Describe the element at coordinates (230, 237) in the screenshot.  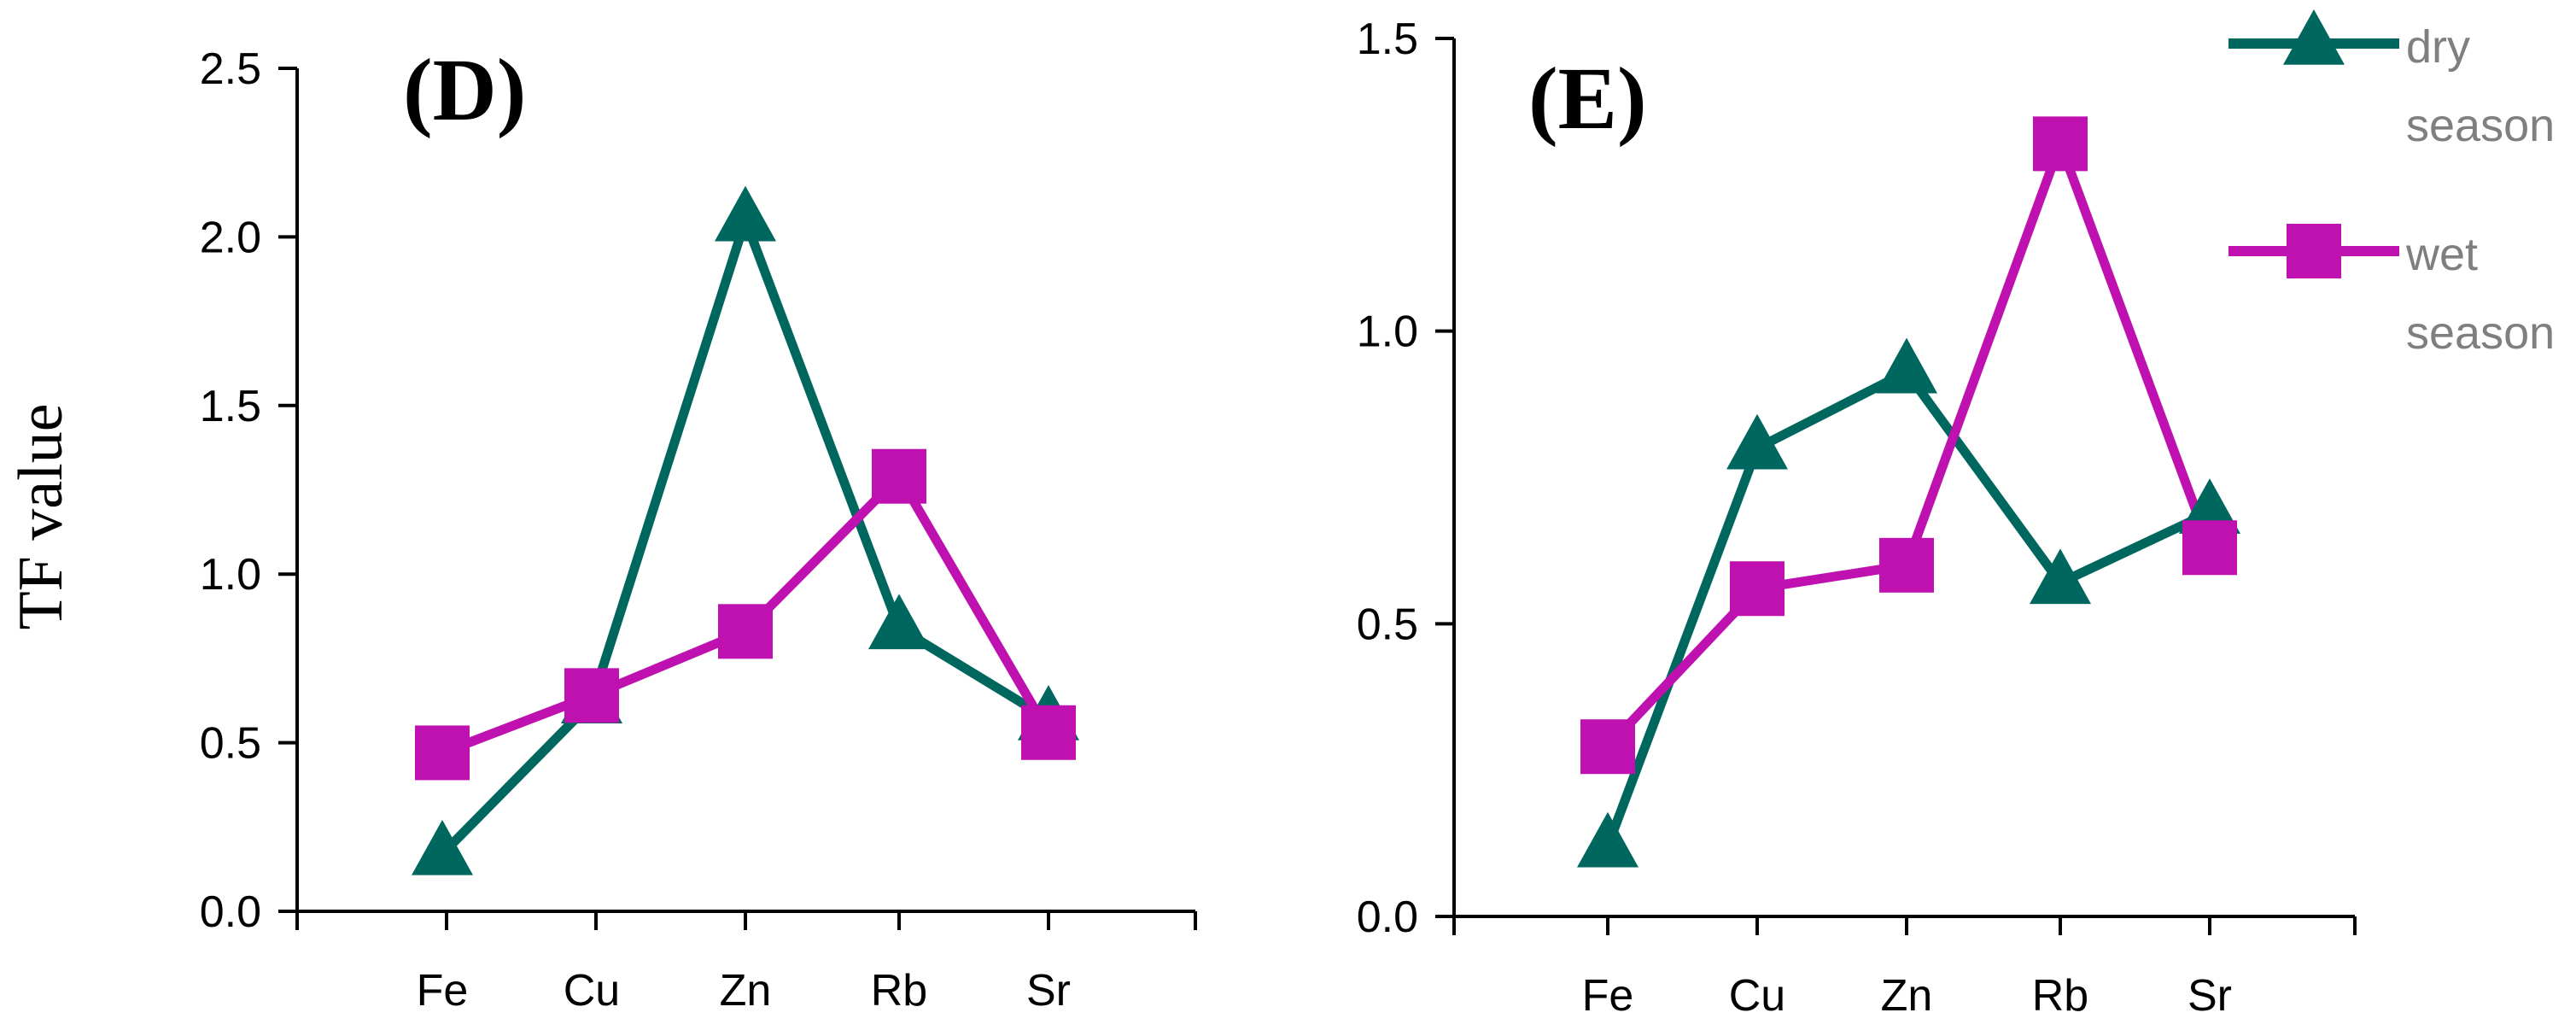
I see `y-tick-label: 2.0` at that location.